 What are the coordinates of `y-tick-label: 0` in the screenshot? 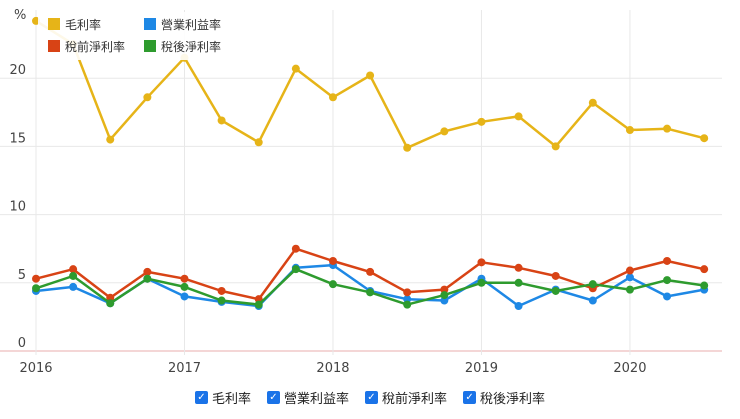 It's located at (22, 343).